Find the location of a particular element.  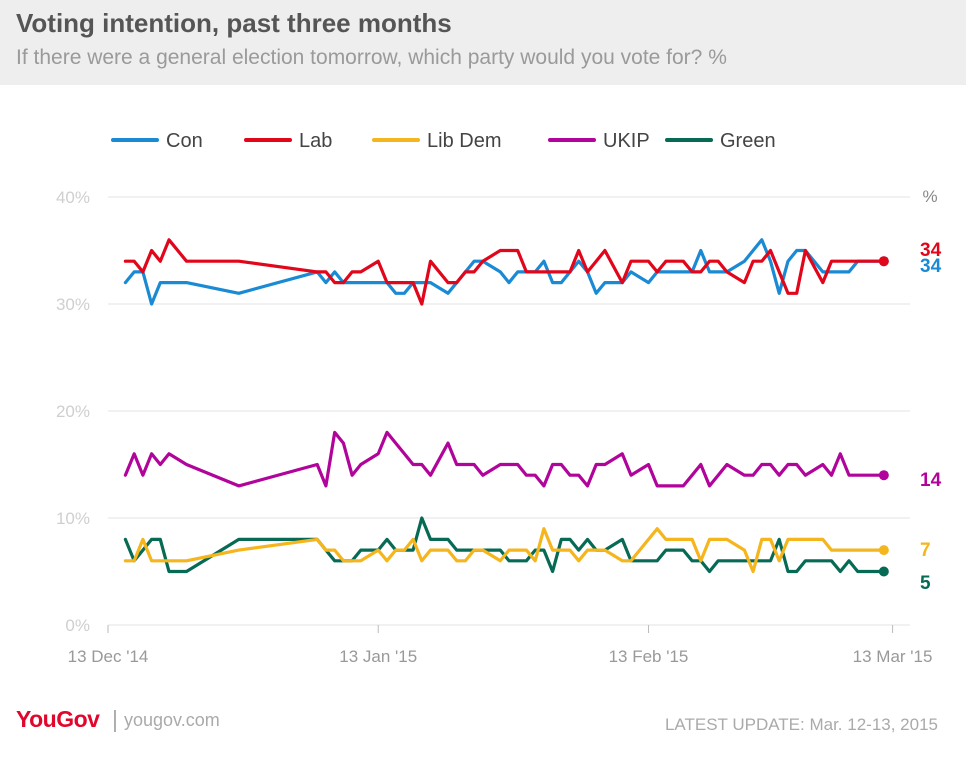

series-line-green is located at coordinates (504, 545).